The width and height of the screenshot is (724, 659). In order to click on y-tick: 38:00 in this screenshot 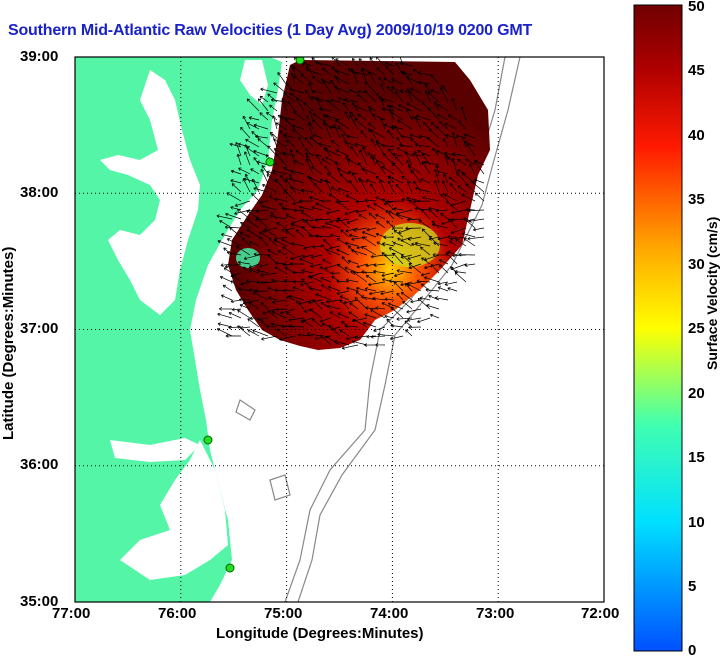, I will do `click(39, 192)`.